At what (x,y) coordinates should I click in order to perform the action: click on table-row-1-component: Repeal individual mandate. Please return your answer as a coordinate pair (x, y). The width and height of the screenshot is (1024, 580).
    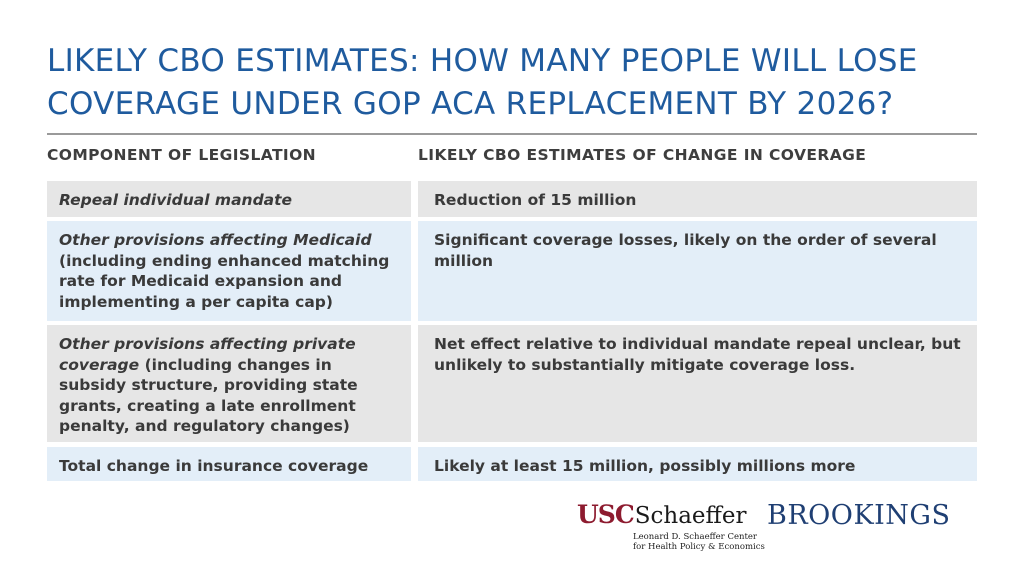
    Looking at the image, I should click on (229, 199).